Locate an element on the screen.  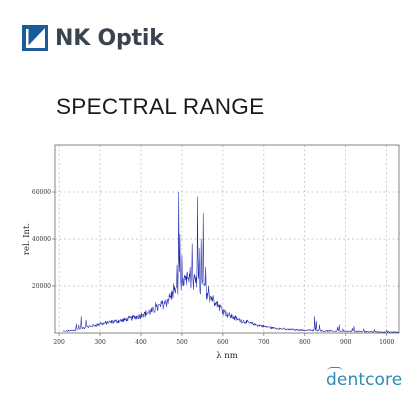
logo-text: NK Optik is located at coordinates (109, 38).